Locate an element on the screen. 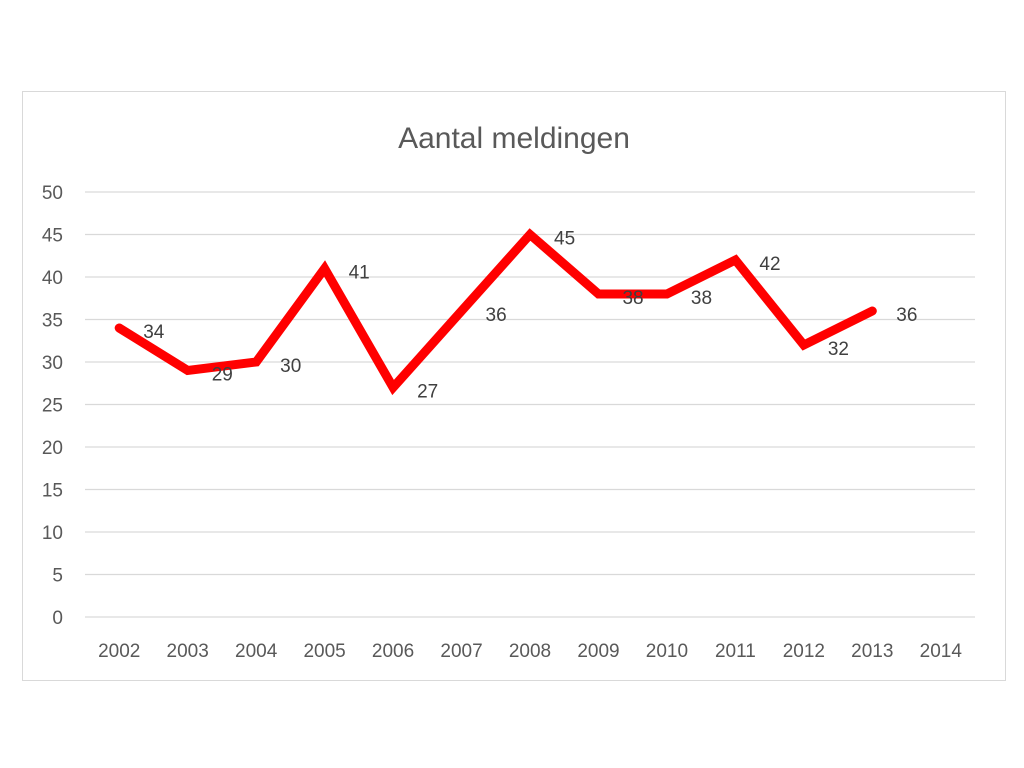 This screenshot has width=1024, height=768. x-tick-label: 2002 is located at coordinates (119, 651).